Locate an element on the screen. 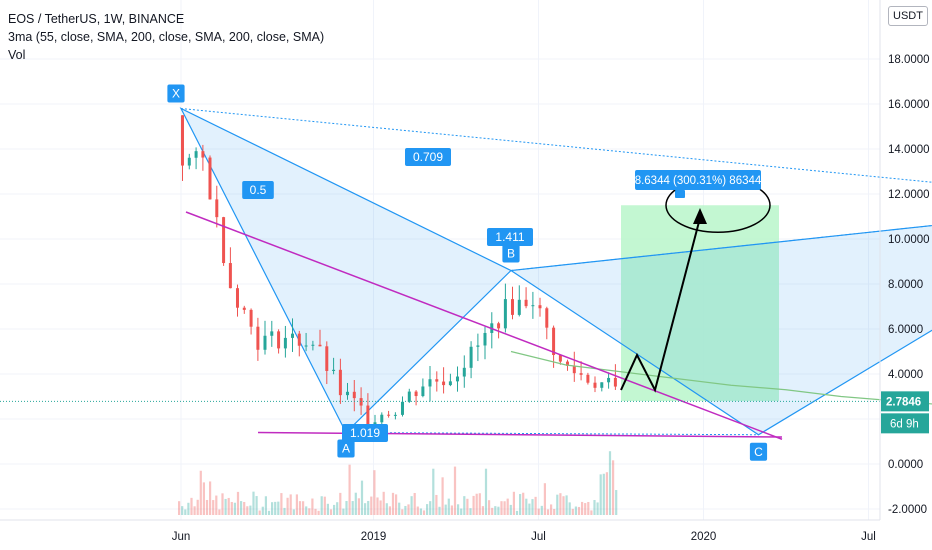 Image resolution: width=932 pixels, height=550 pixels. point-label-c-bg is located at coordinates (758, 451).